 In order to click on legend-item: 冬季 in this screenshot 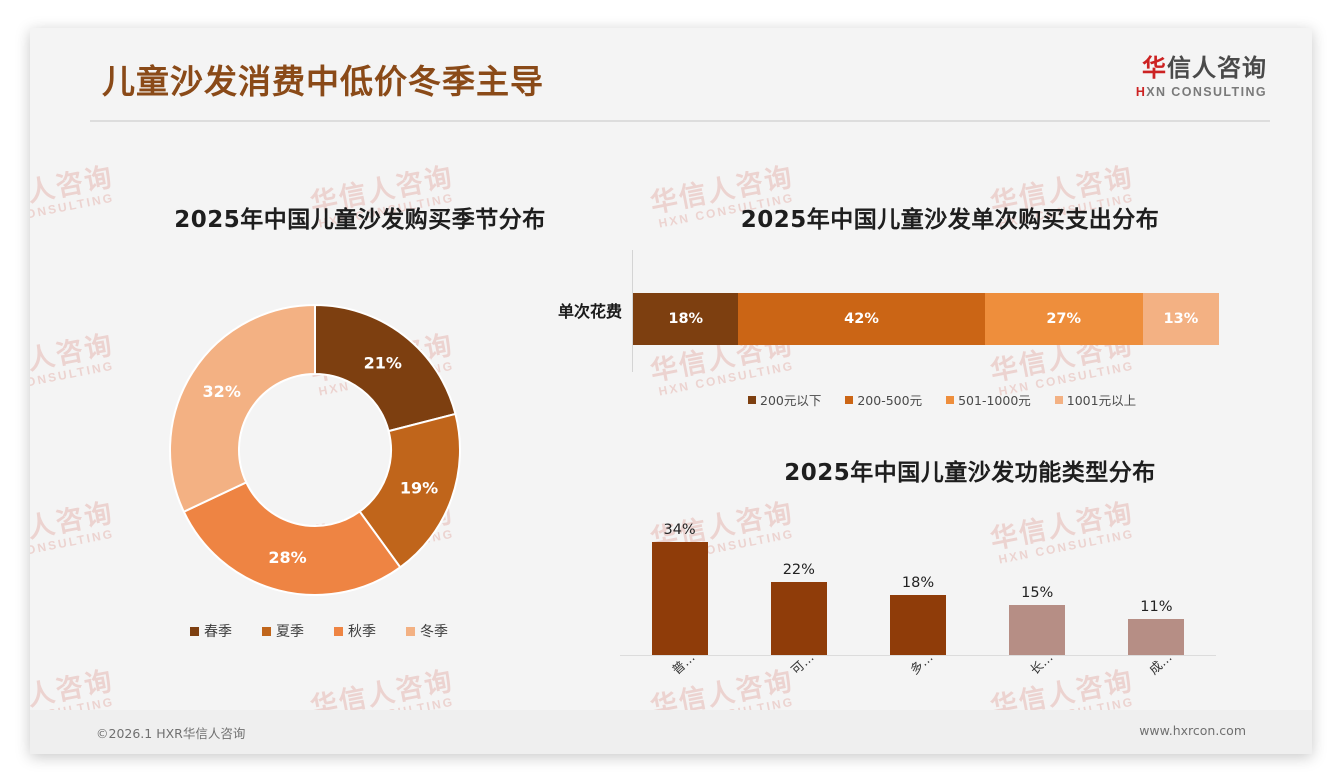, I will do `click(427, 631)`.